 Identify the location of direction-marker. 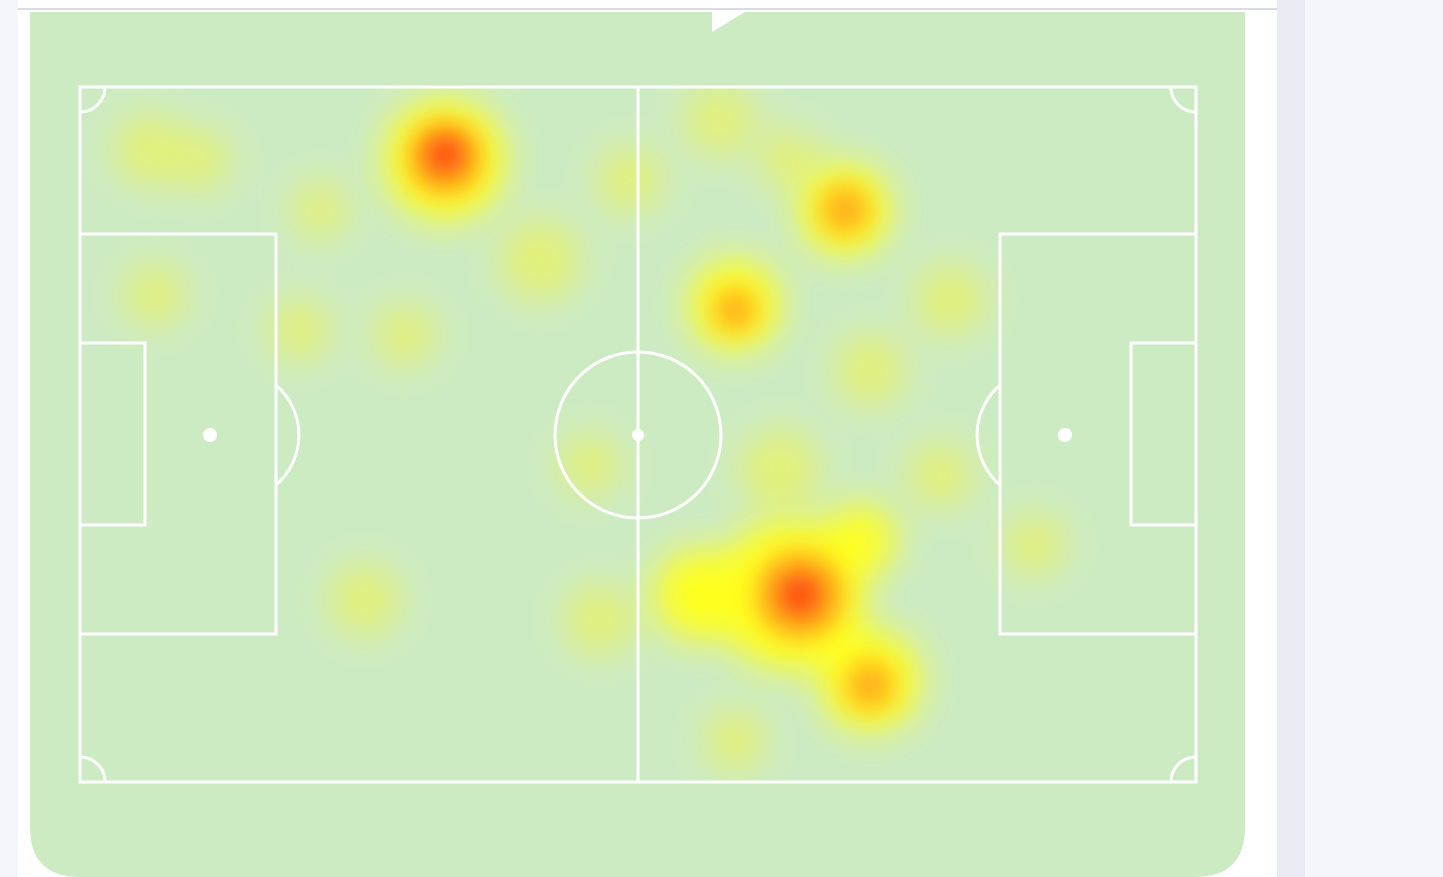
(728, 22).